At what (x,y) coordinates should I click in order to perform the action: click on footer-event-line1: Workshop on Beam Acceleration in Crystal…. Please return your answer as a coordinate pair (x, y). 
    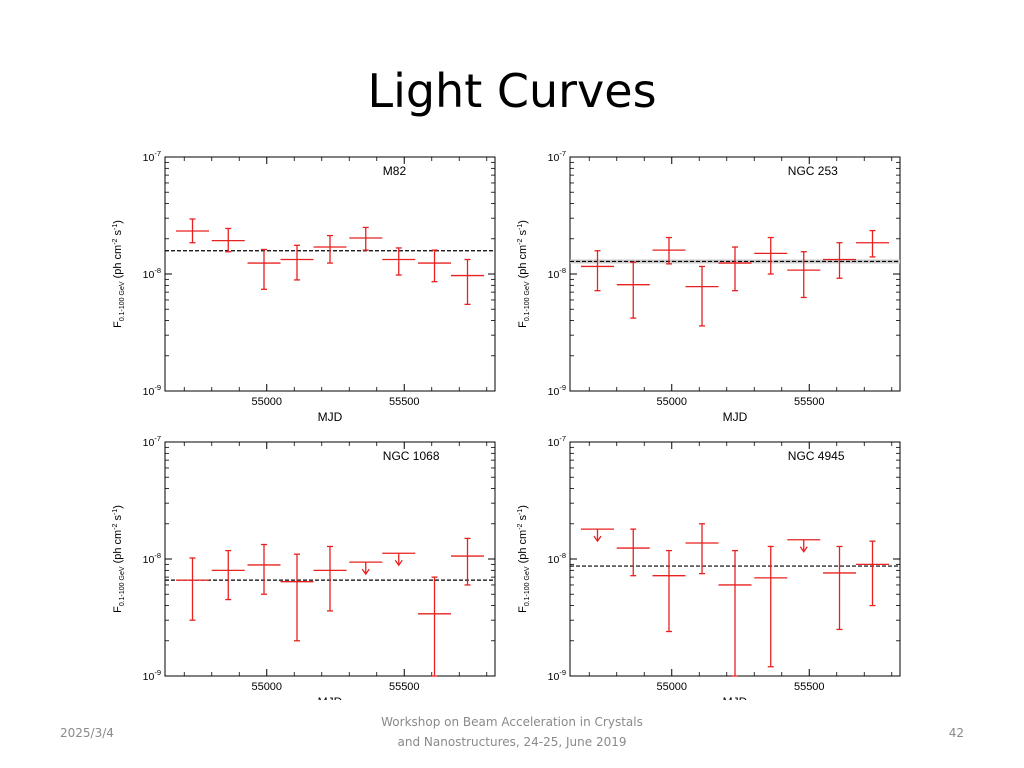
    Looking at the image, I should click on (512, 722).